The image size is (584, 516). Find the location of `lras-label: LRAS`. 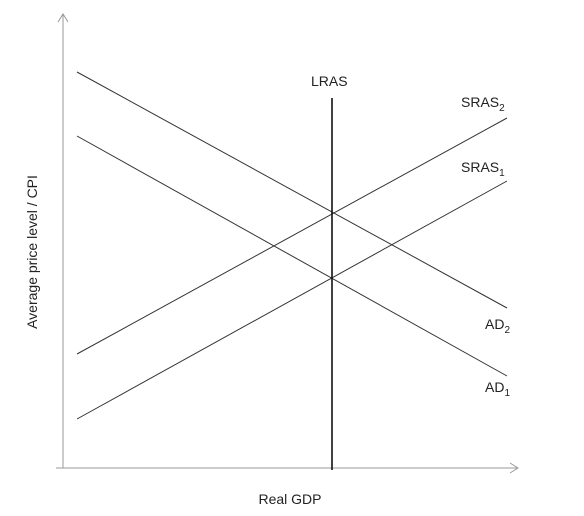

lras-label: LRAS is located at coordinates (329, 81).